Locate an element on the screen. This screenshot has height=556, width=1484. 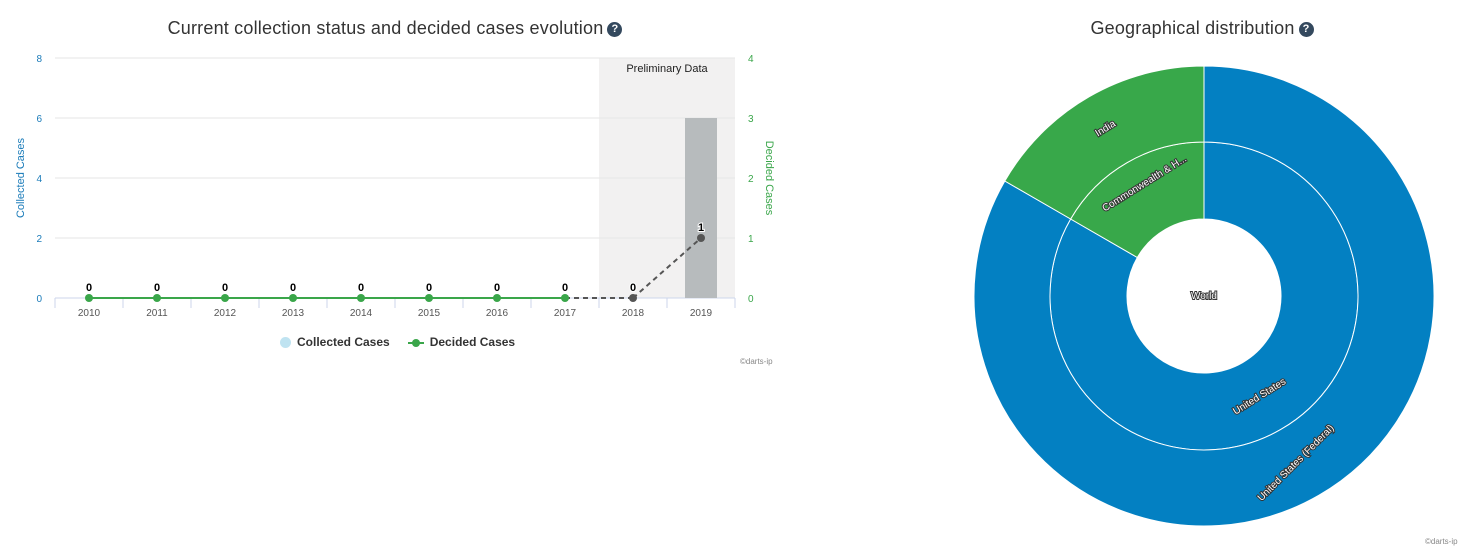
chart-legend: Collected Cases Decided Cases is located at coordinates (397, 342).